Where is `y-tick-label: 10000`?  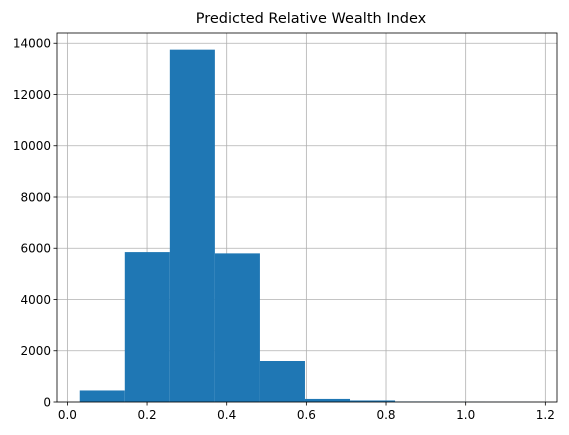 y-tick-label: 10000 is located at coordinates (32, 146).